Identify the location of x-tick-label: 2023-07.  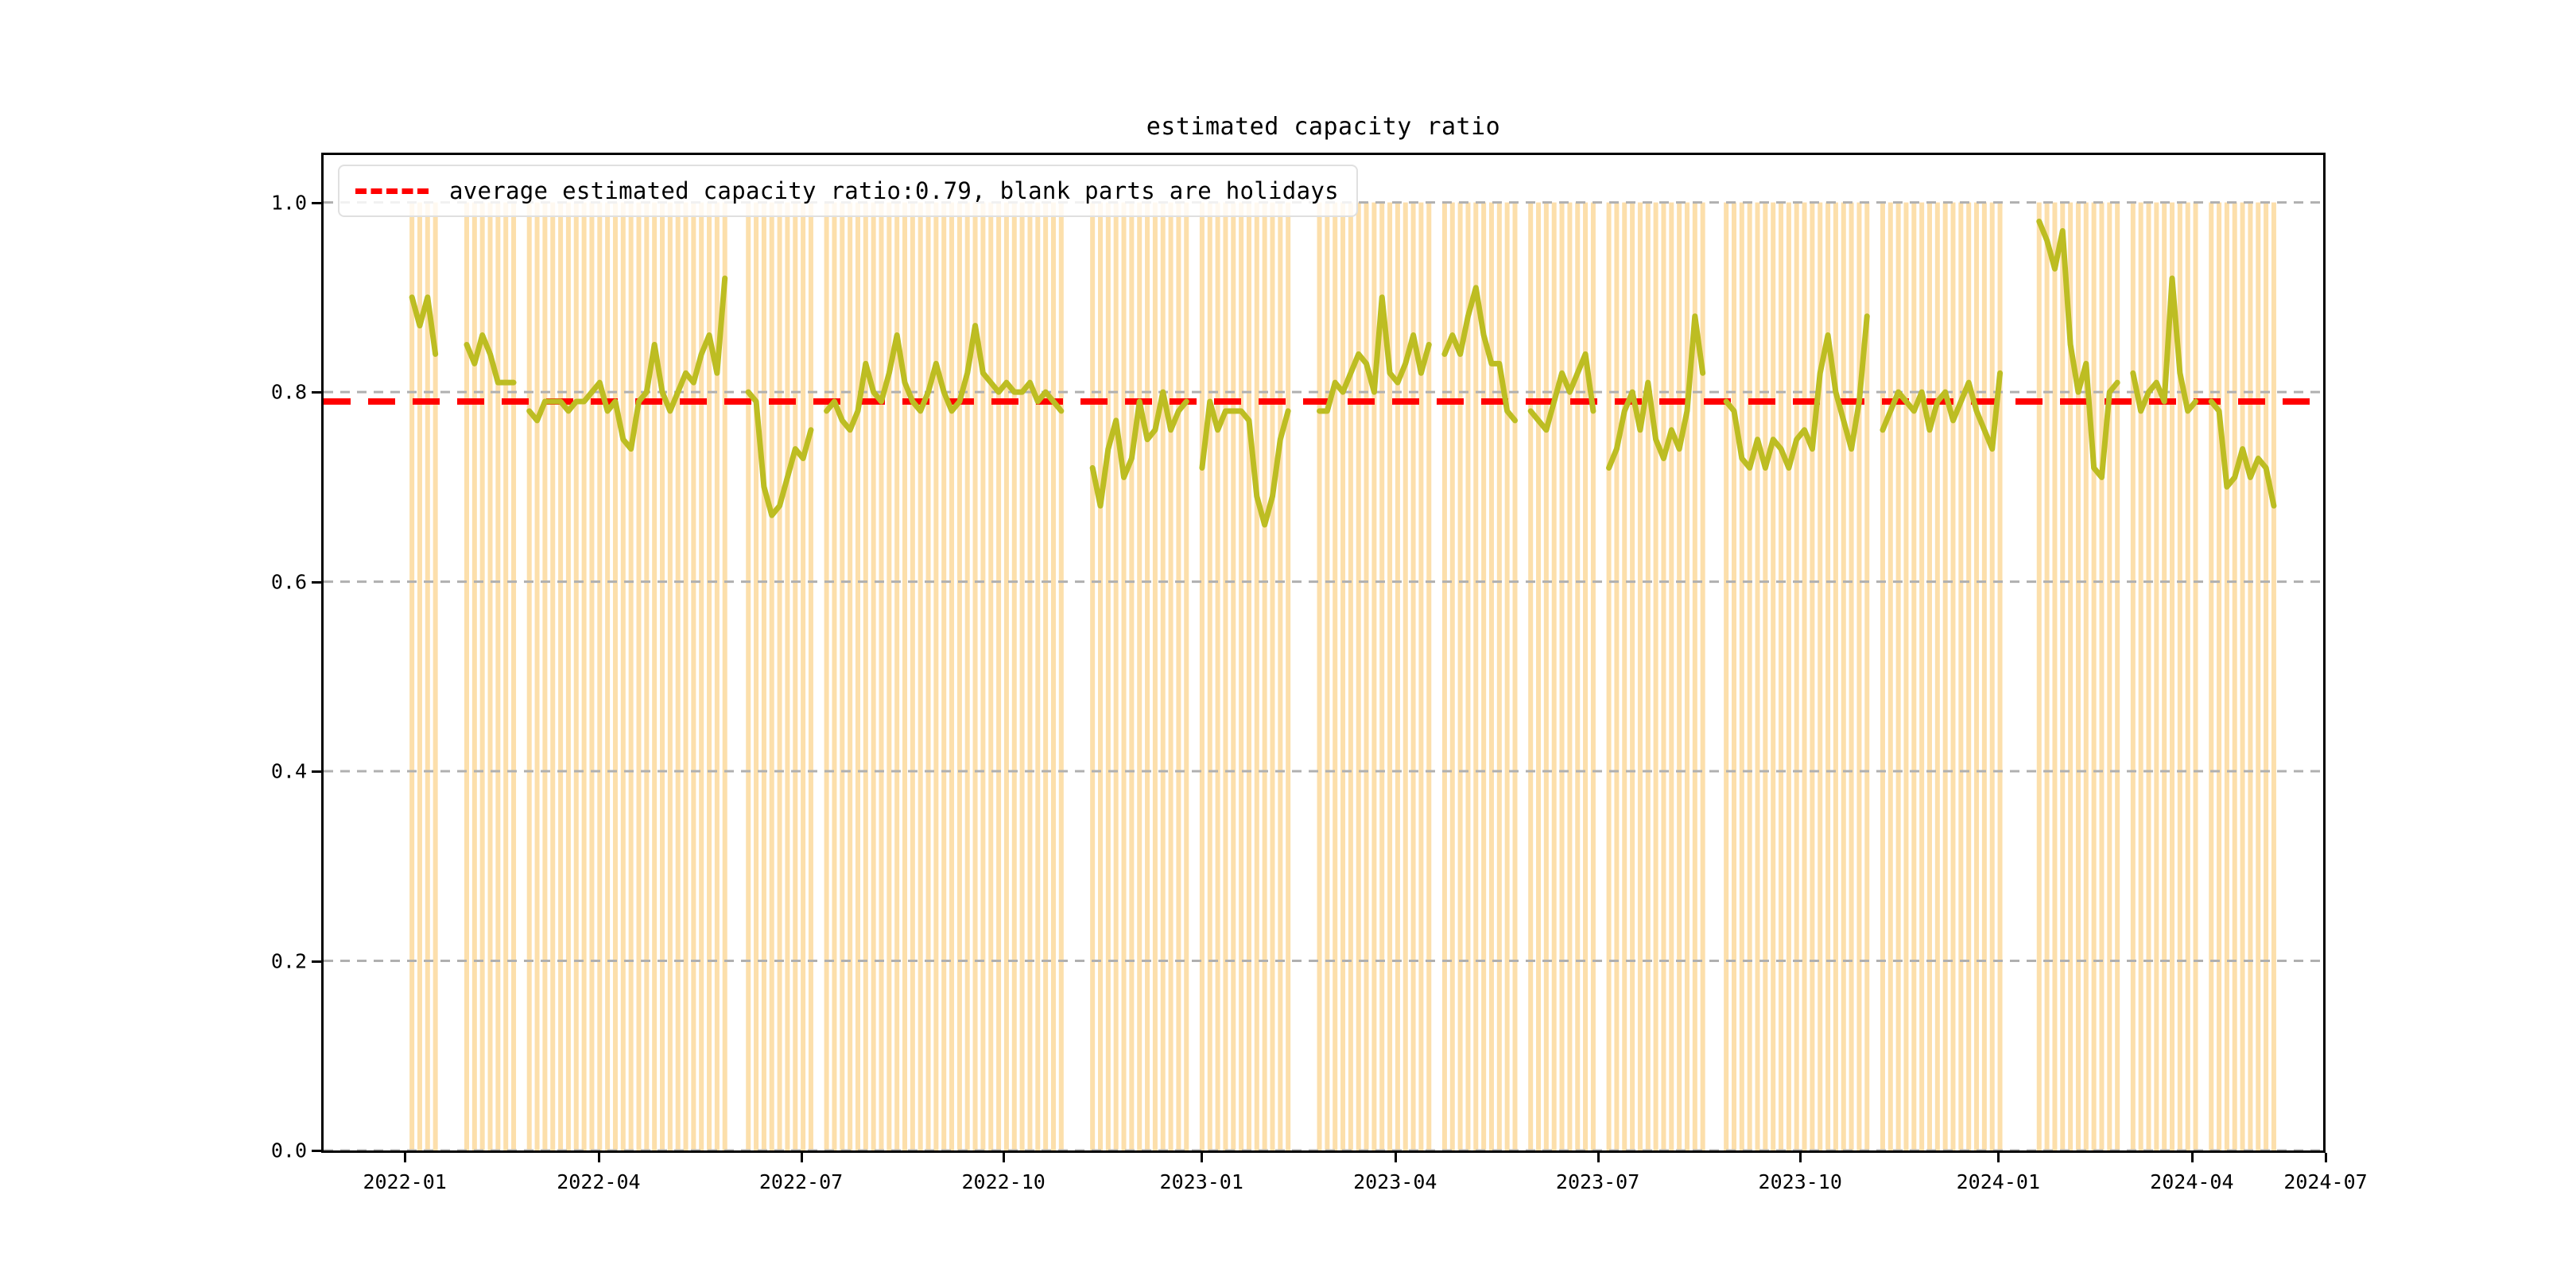
(1598, 1181).